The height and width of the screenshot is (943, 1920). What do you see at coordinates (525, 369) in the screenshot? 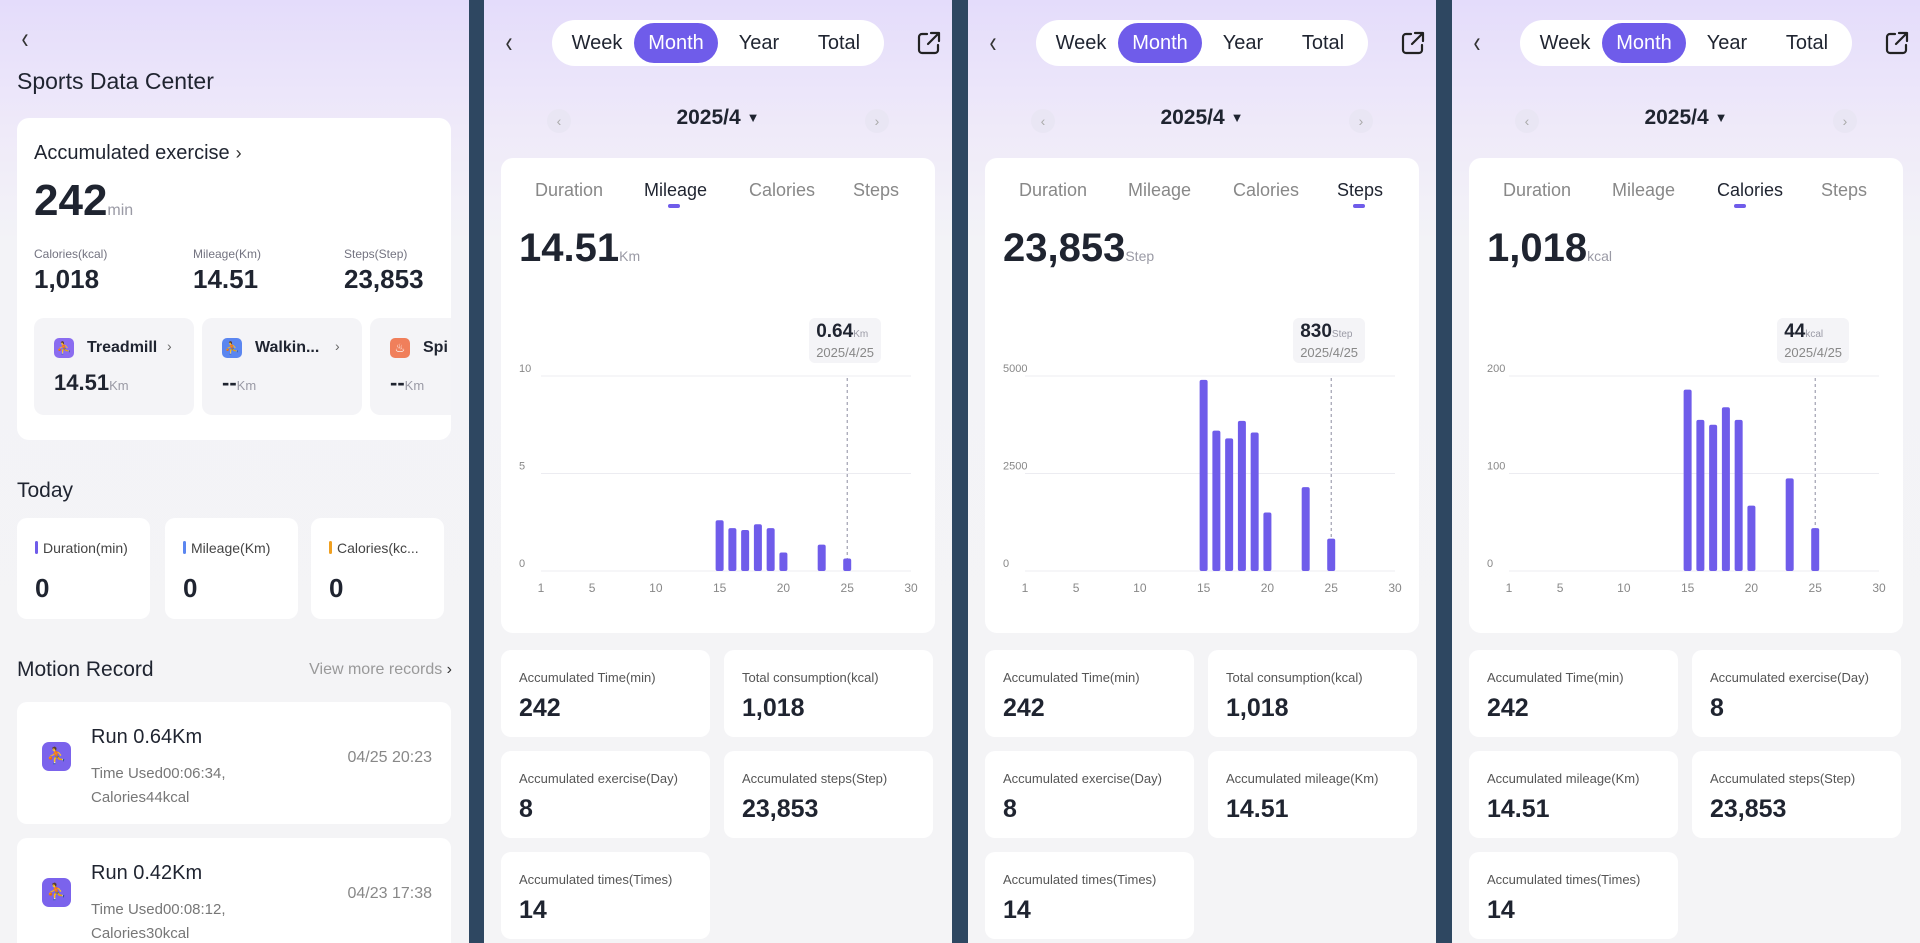
I see `y-tick-label: 10` at bounding box center [525, 369].